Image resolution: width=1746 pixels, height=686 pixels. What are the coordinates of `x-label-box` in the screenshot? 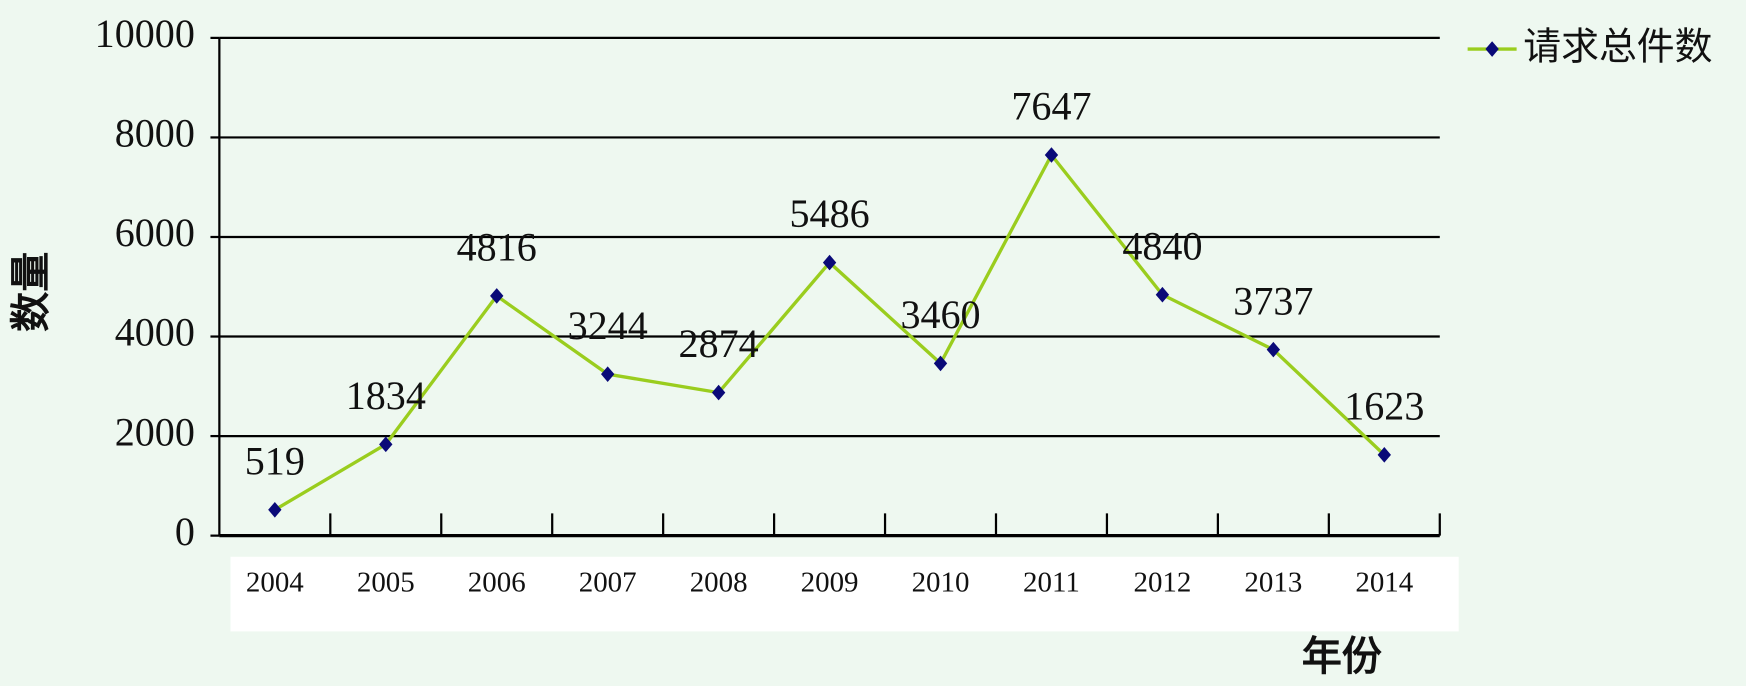 It's located at (844, 594).